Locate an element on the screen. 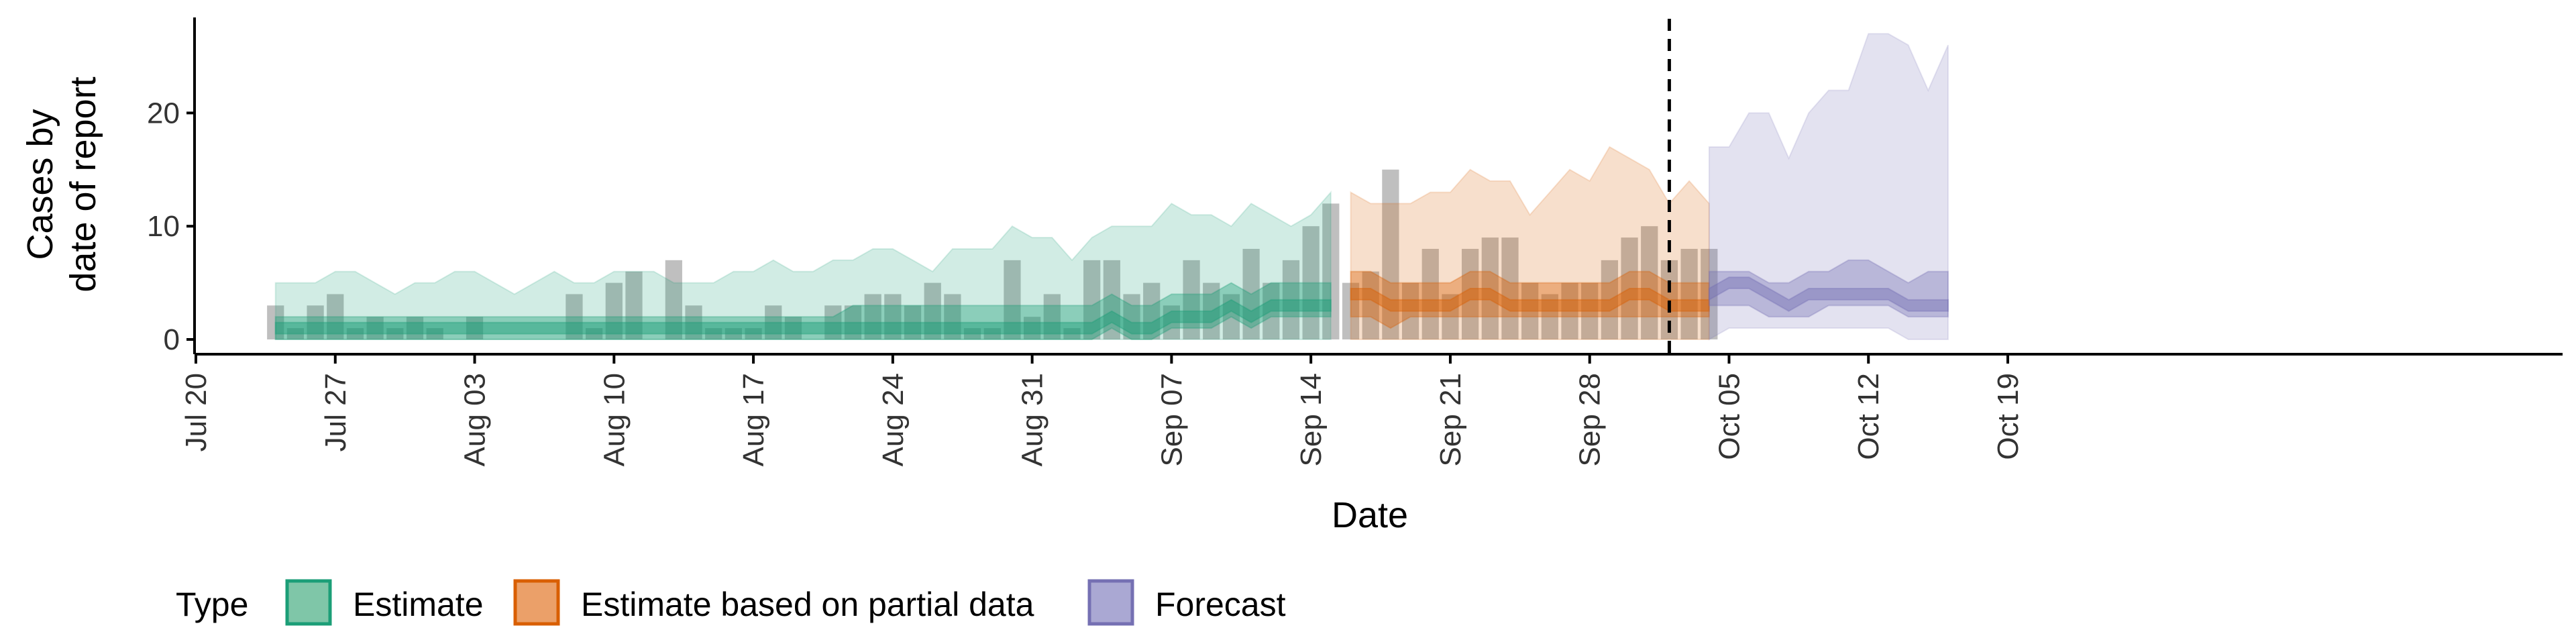  reported-cases-bars is located at coordinates (992, 254).